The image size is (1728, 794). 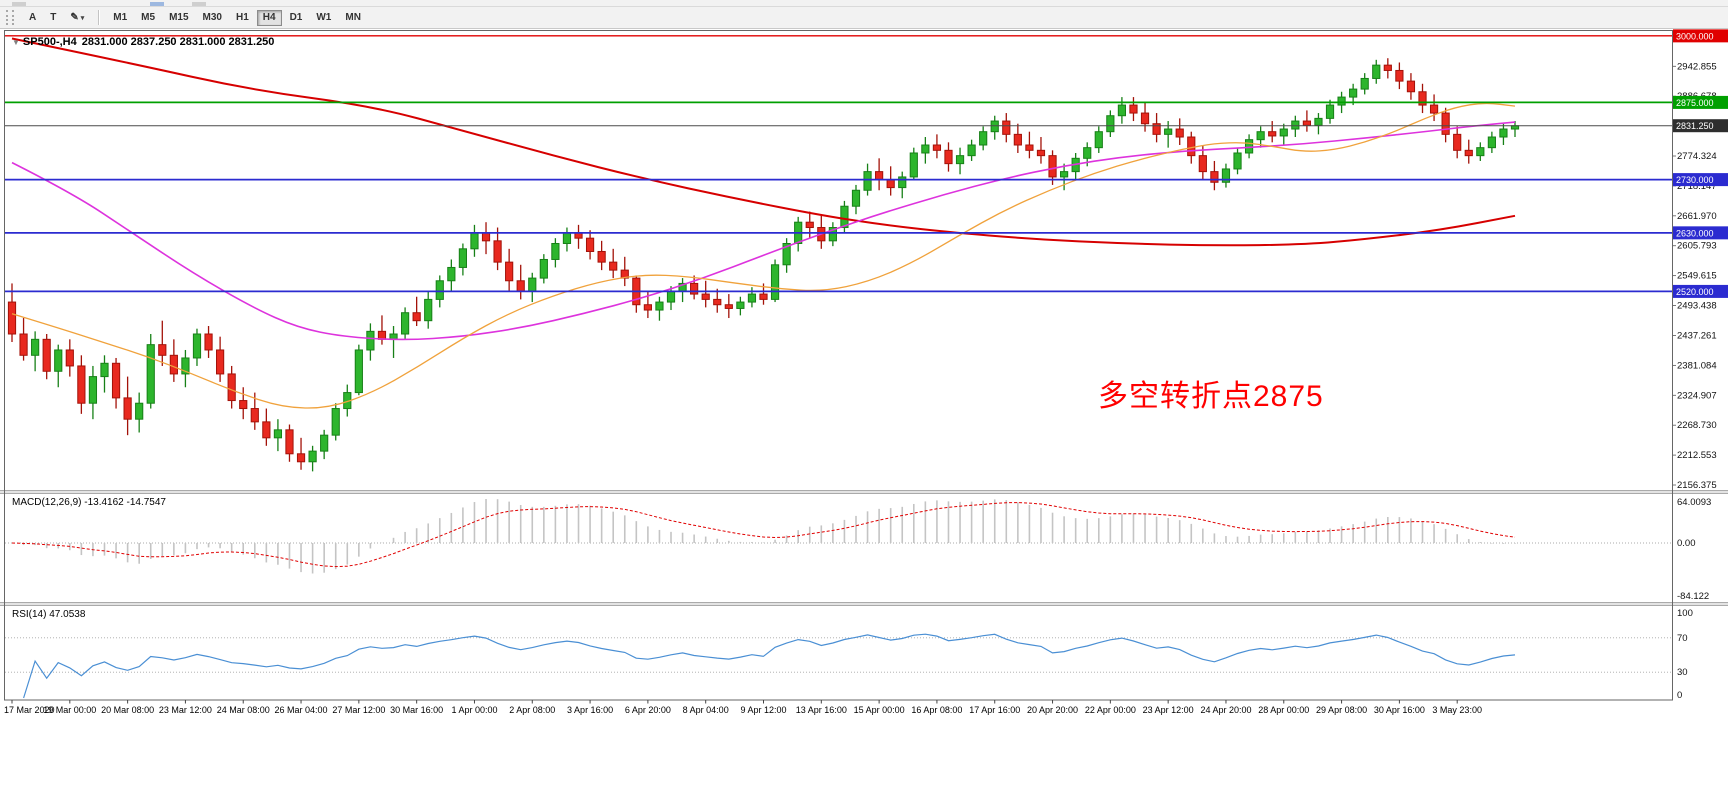 I want to click on svg-text: 8 Apr 04:00, so click(x=706, y=710).